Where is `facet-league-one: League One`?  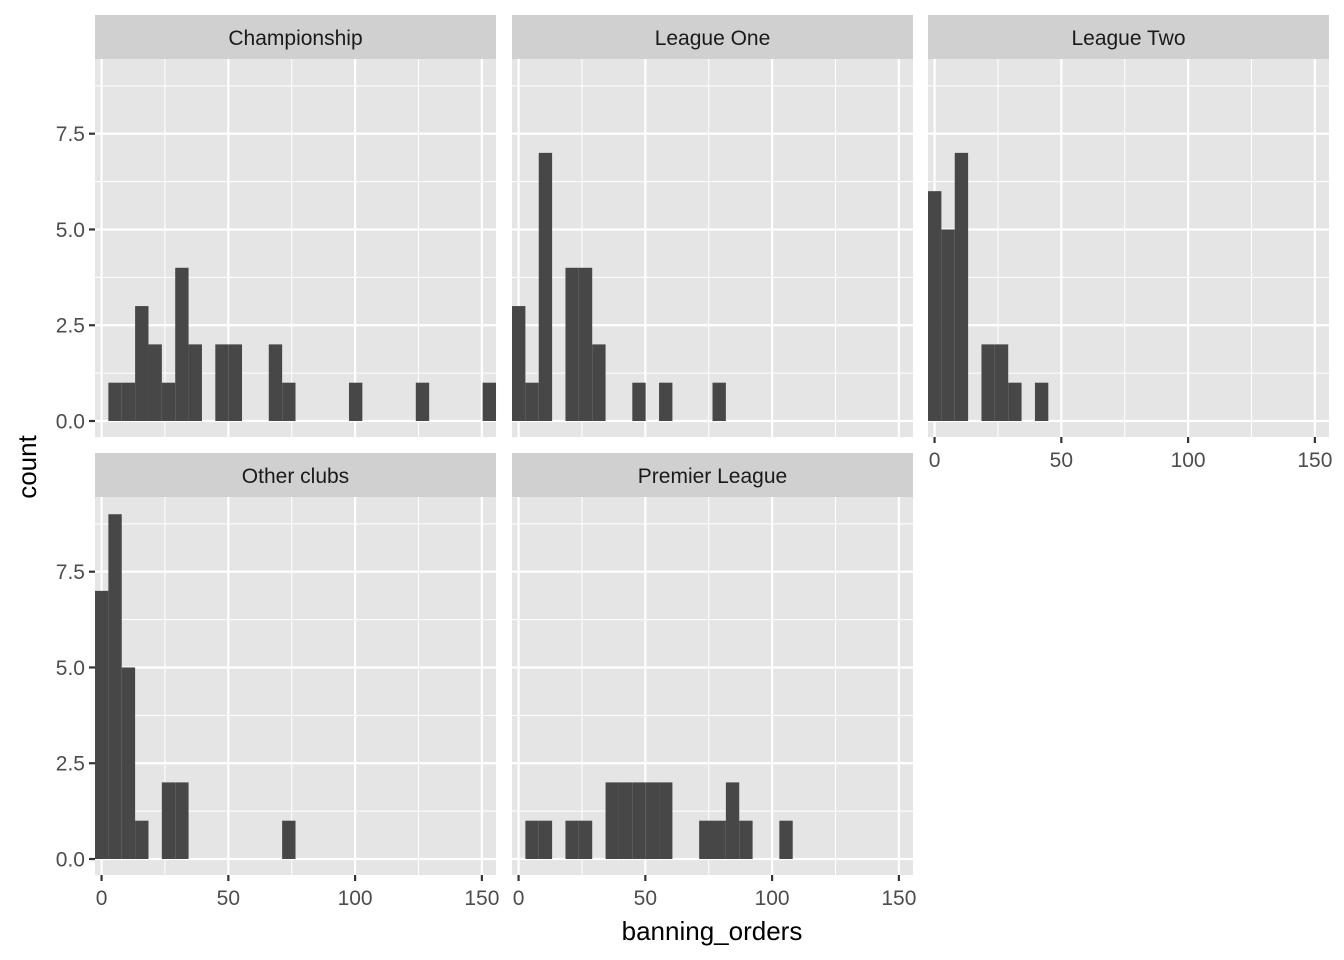 facet-league-one: League One is located at coordinates (712, 226).